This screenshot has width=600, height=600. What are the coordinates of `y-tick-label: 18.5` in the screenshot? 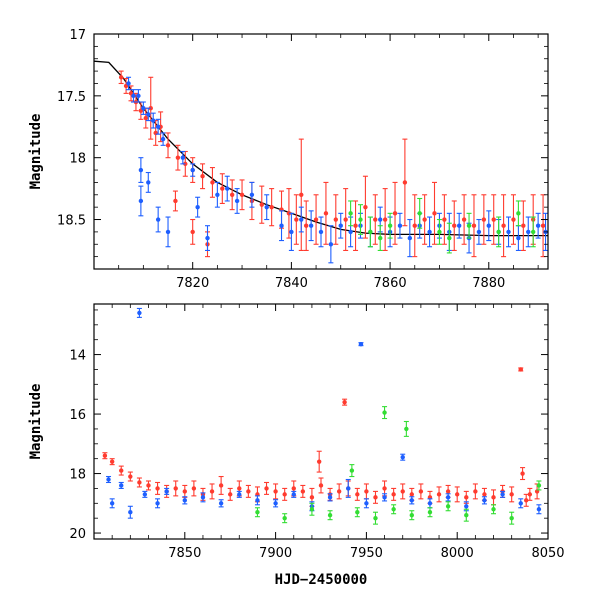 It's located at (71, 221).